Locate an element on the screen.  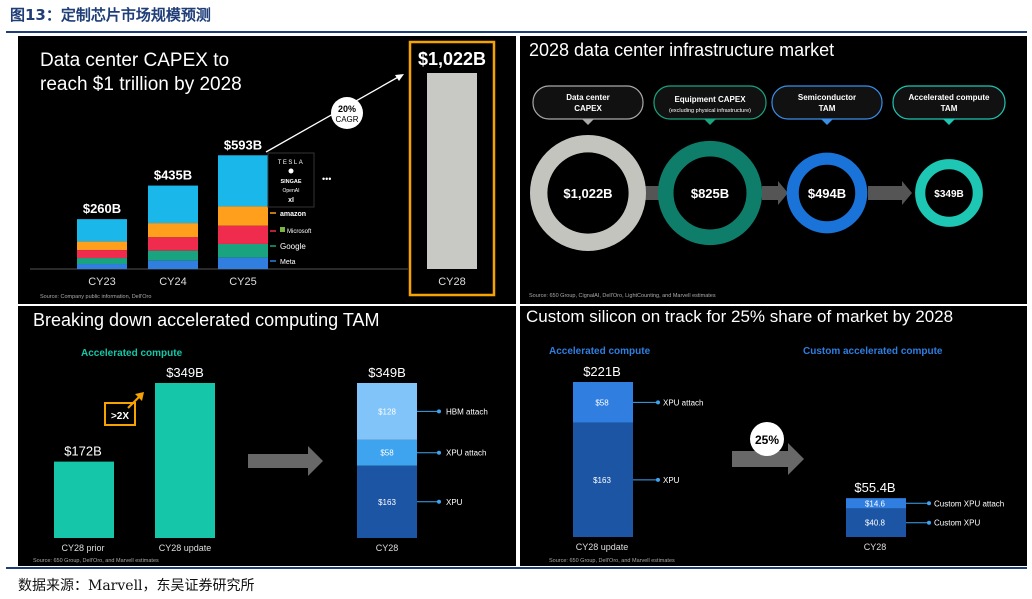
hbm-attach-legend: HBM attach is located at coordinates (467, 411).